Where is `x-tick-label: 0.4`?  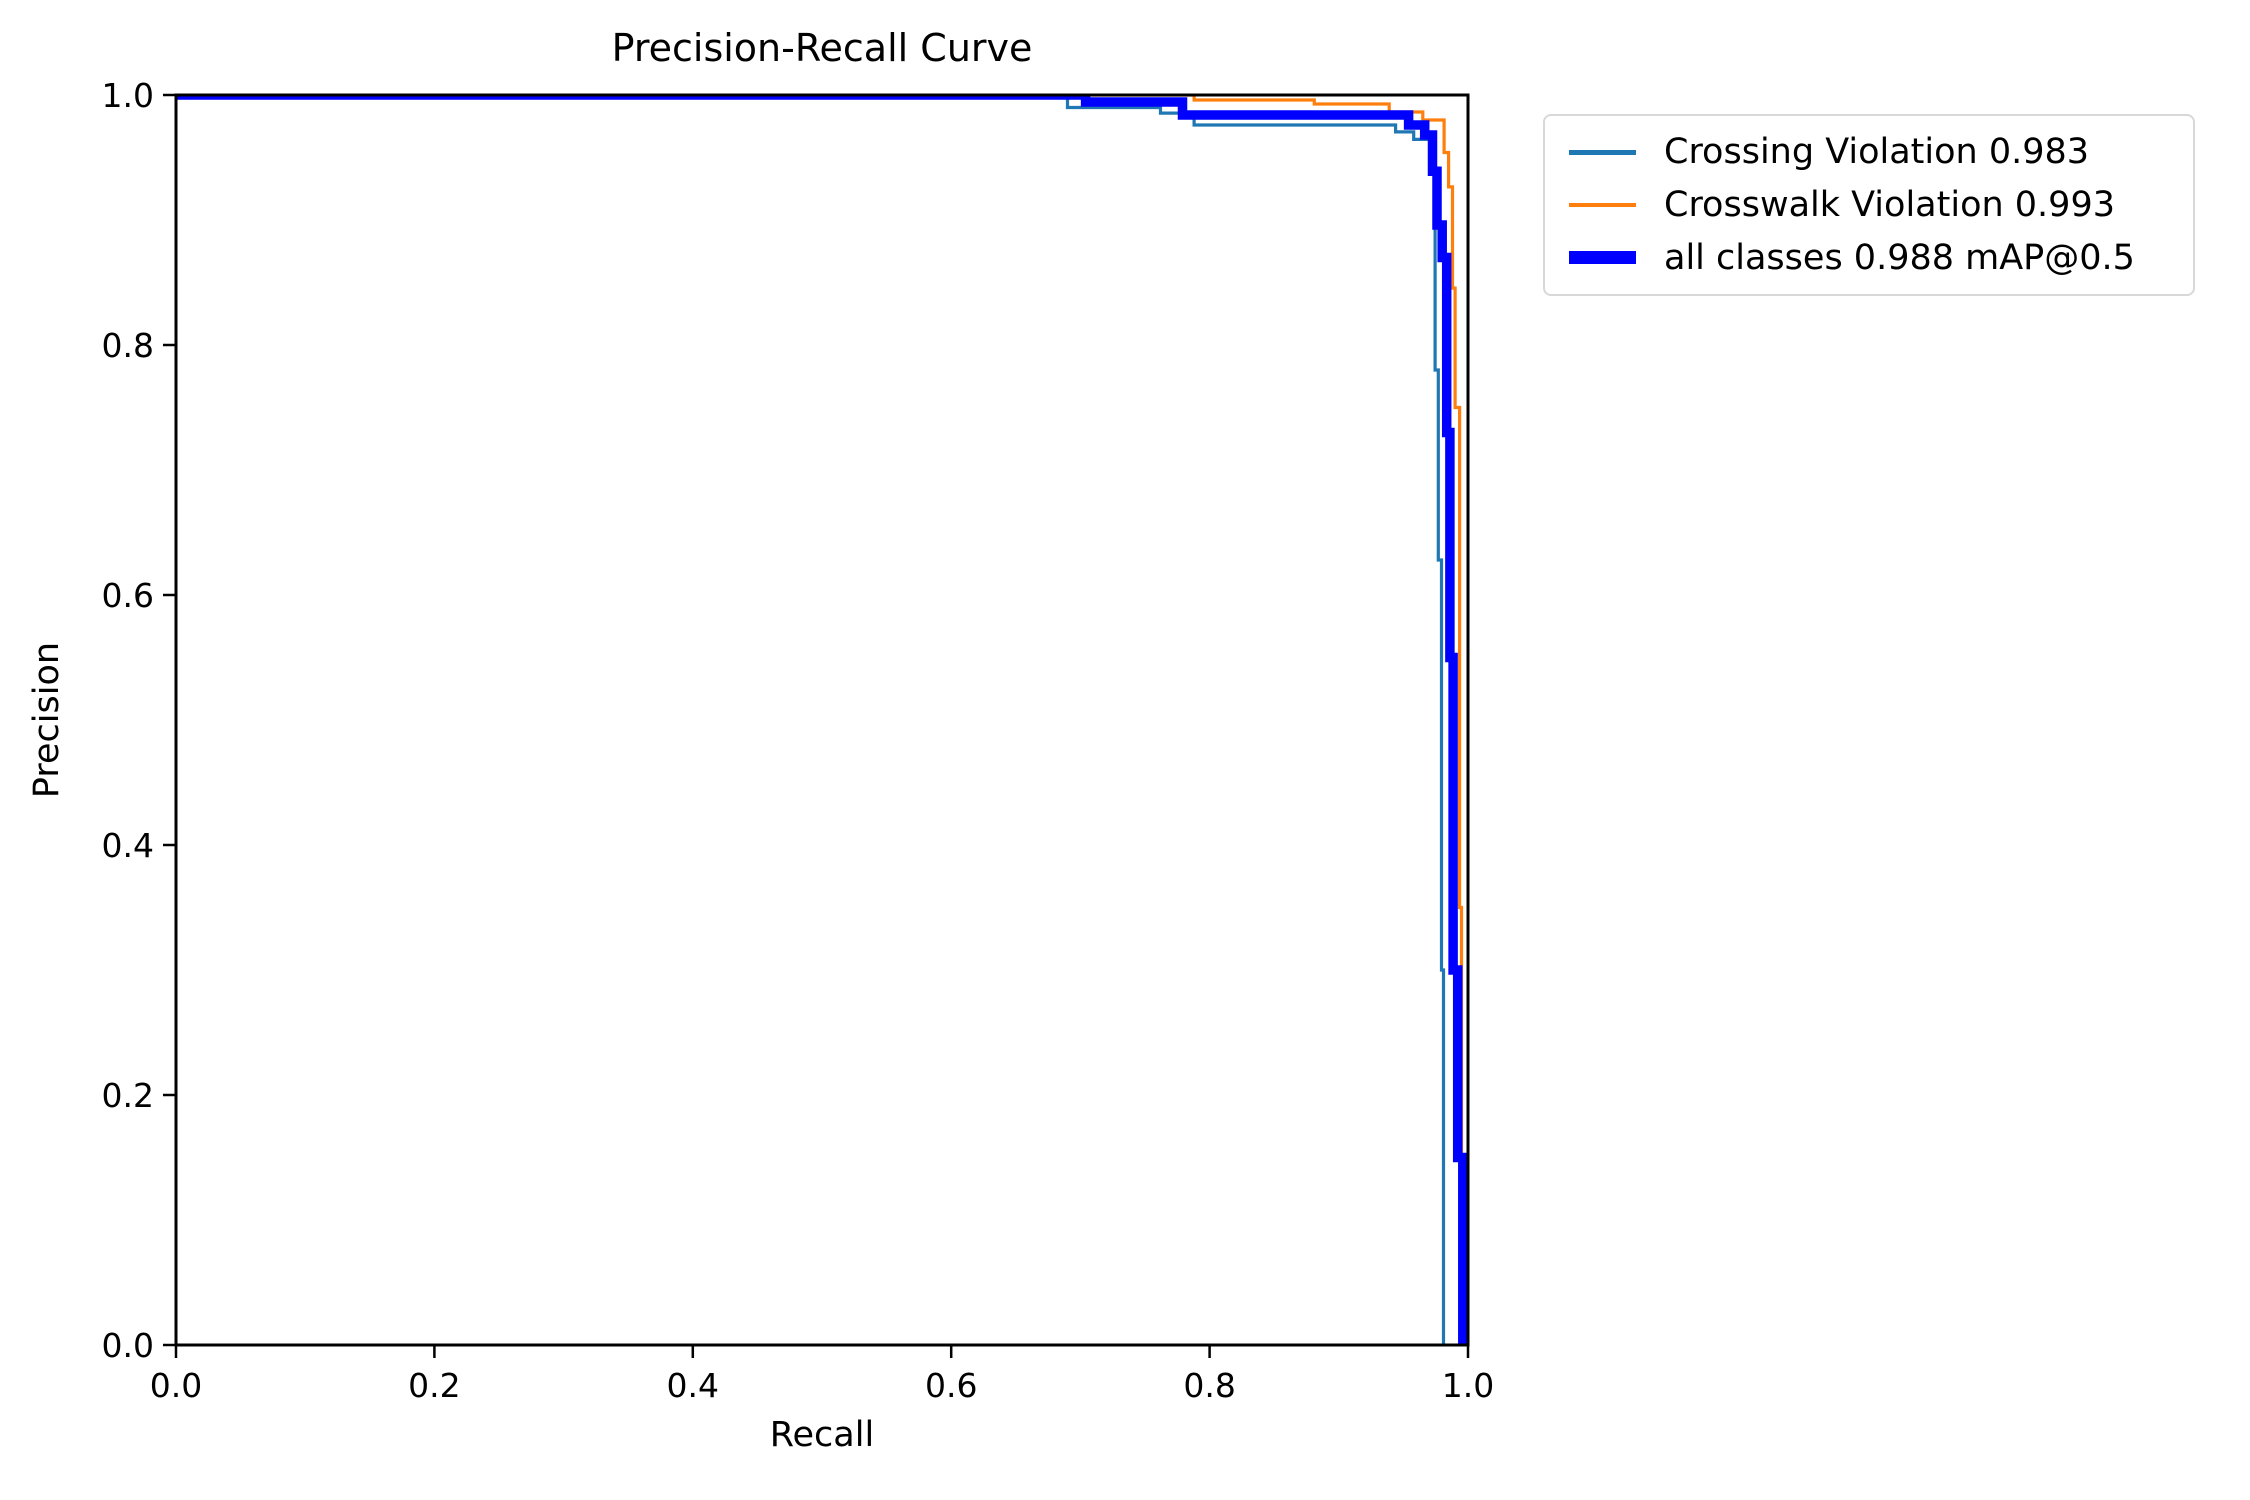
x-tick-label: 0.4 is located at coordinates (693, 1385).